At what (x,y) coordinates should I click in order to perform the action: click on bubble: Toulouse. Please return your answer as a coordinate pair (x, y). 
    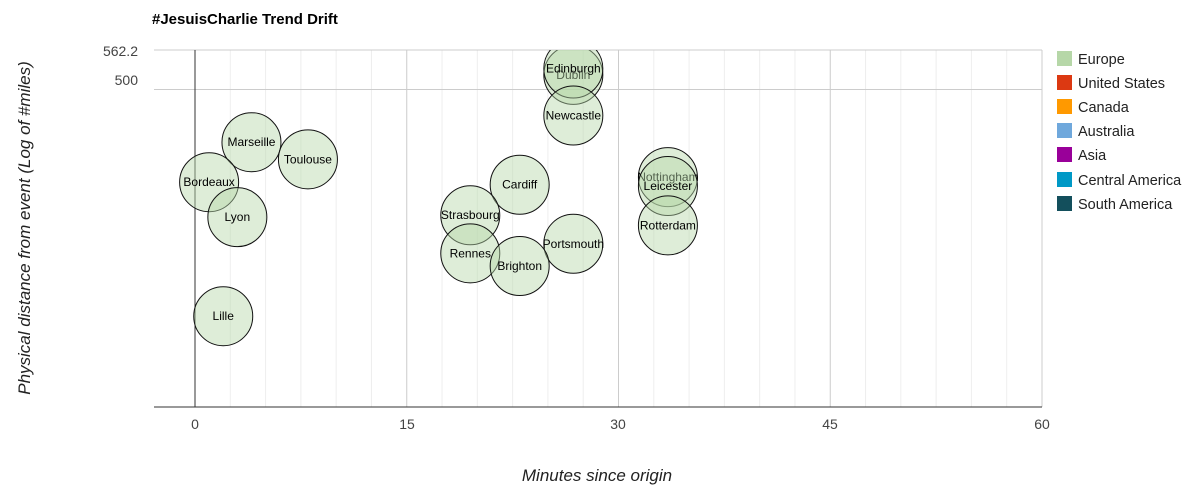
    Looking at the image, I should click on (307, 159).